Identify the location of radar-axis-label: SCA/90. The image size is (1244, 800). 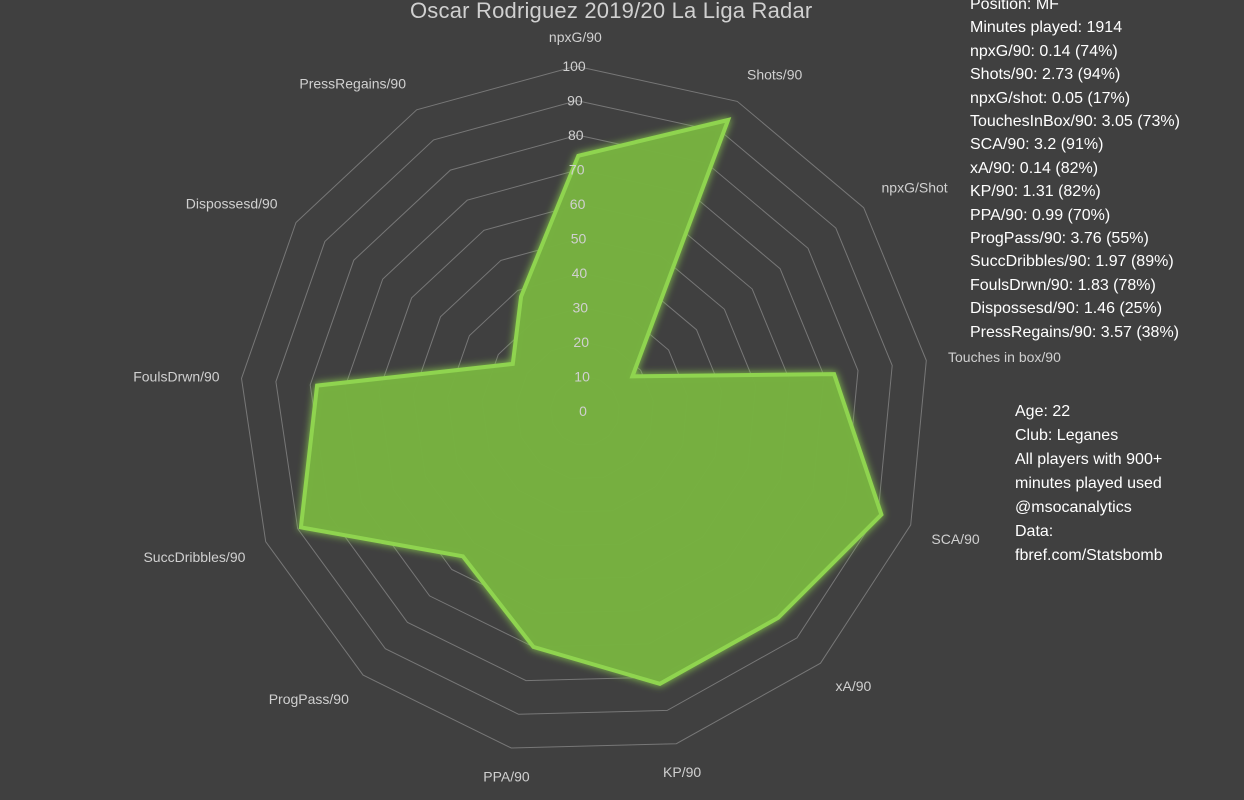
(955, 539).